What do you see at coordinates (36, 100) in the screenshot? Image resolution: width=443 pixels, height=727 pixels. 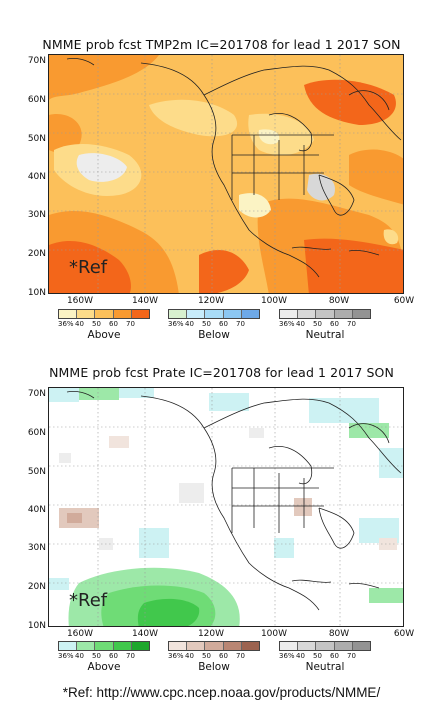 I see `lat-label: 60N` at bounding box center [36, 100].